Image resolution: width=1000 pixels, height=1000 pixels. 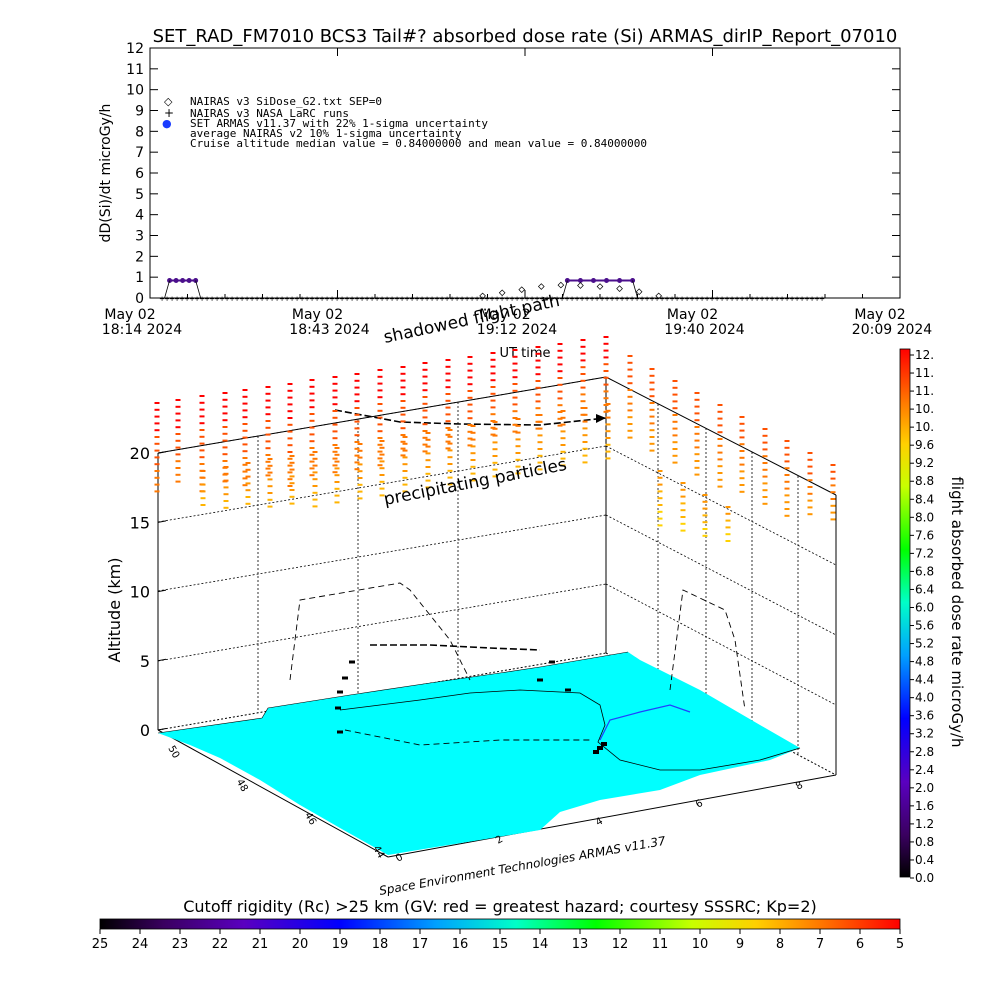 I want to click on right-colorbar-tick-label: 11., so click(x=924, y=373).